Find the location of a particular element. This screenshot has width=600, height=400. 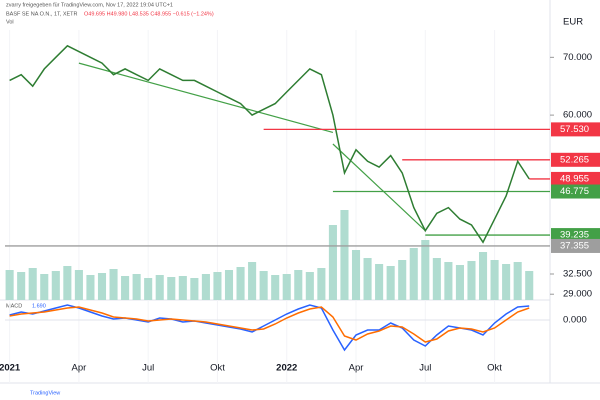

level-label: 37.355 is located at coordinates (574, 245).